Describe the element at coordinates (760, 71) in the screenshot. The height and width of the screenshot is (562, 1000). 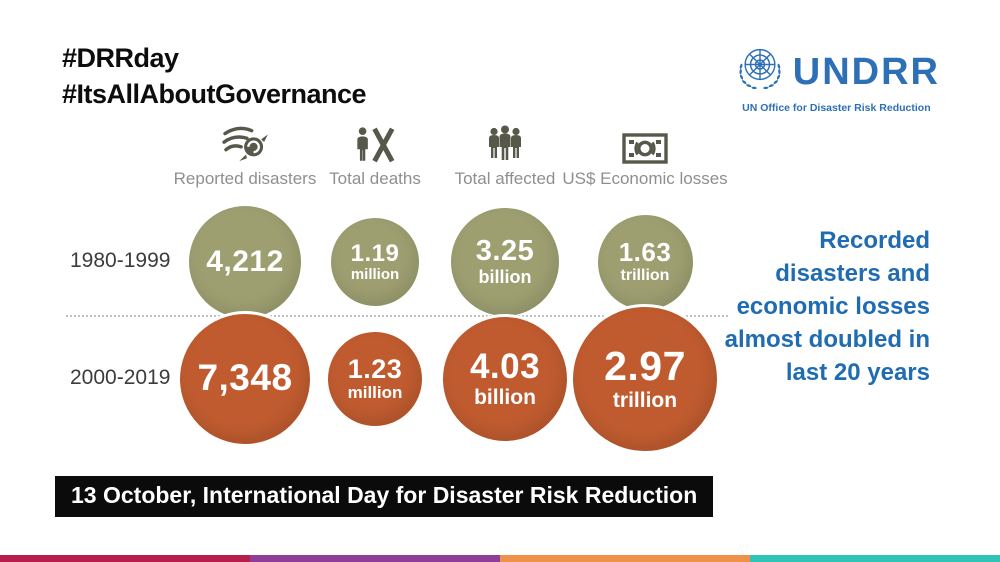
I see `un-emblem-icon` at that location.